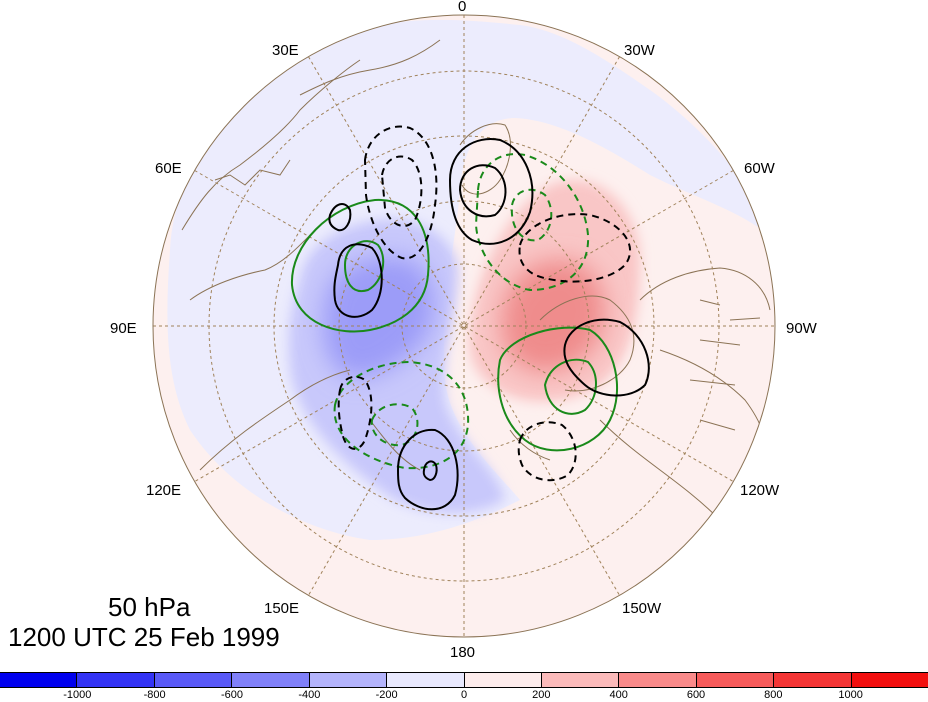  What do you see at coordinates (164, 490) in the screenshot?
I see `lon-label-120e: 120E` at bounding box center [164, 490].